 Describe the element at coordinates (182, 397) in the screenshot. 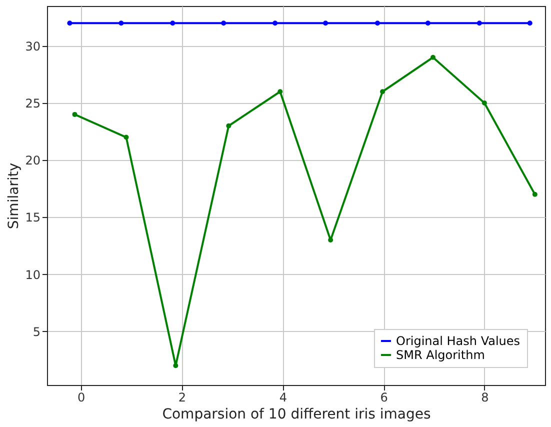

I see `x-tick-label: 2` at that location.